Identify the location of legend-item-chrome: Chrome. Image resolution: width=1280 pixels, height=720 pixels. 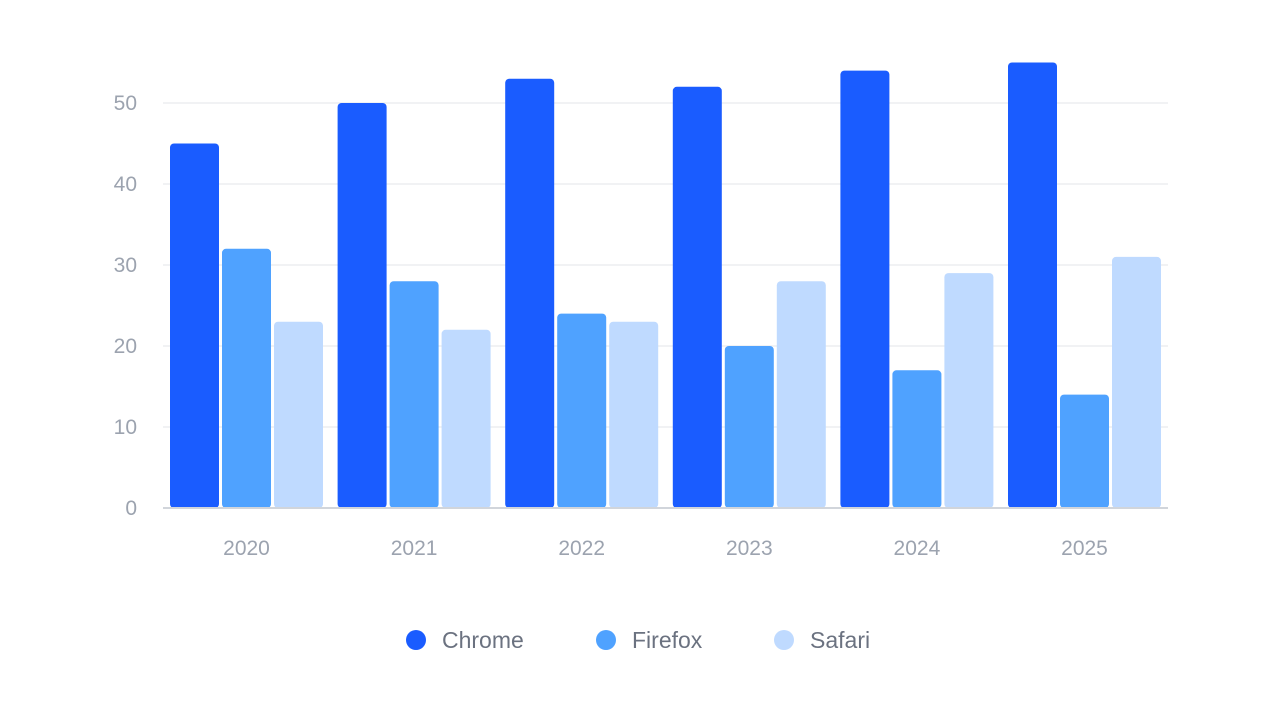
(465, 640).